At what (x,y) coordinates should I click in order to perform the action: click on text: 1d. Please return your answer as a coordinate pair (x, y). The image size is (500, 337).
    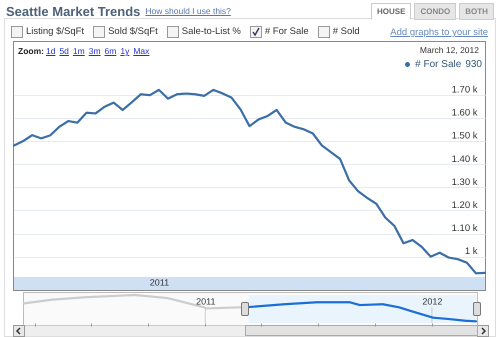
    Looking at the image, I should click on (51, 51).